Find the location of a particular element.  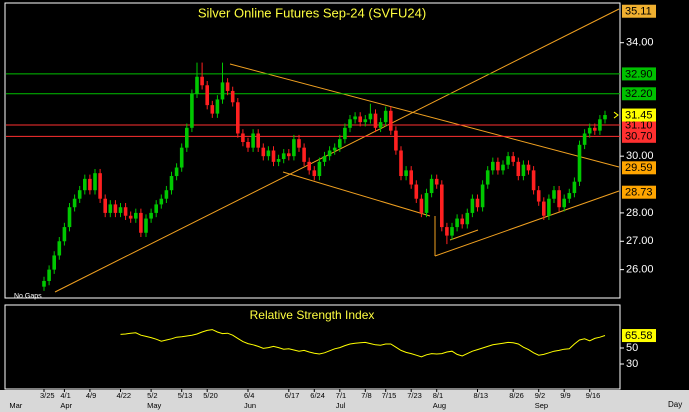

y-tick-label: 27.00 is located at coordinates (640, 241).